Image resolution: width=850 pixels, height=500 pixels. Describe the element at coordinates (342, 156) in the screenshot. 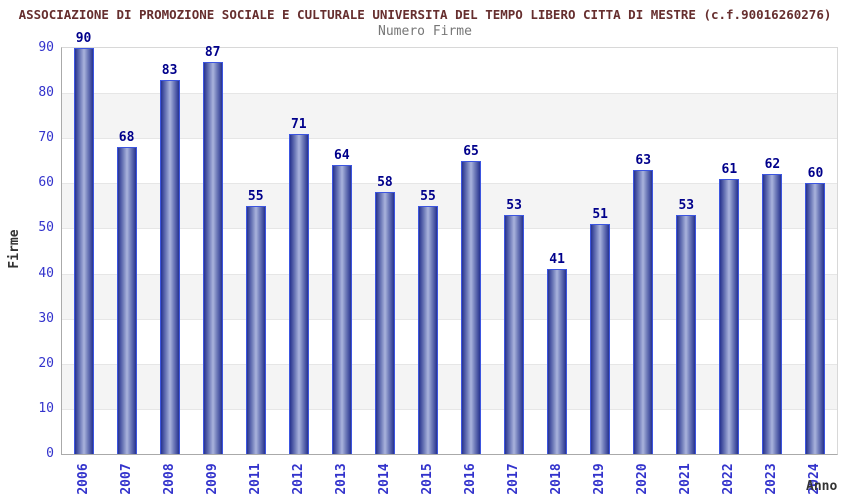

I see `bar-value-label: 64` at that location.